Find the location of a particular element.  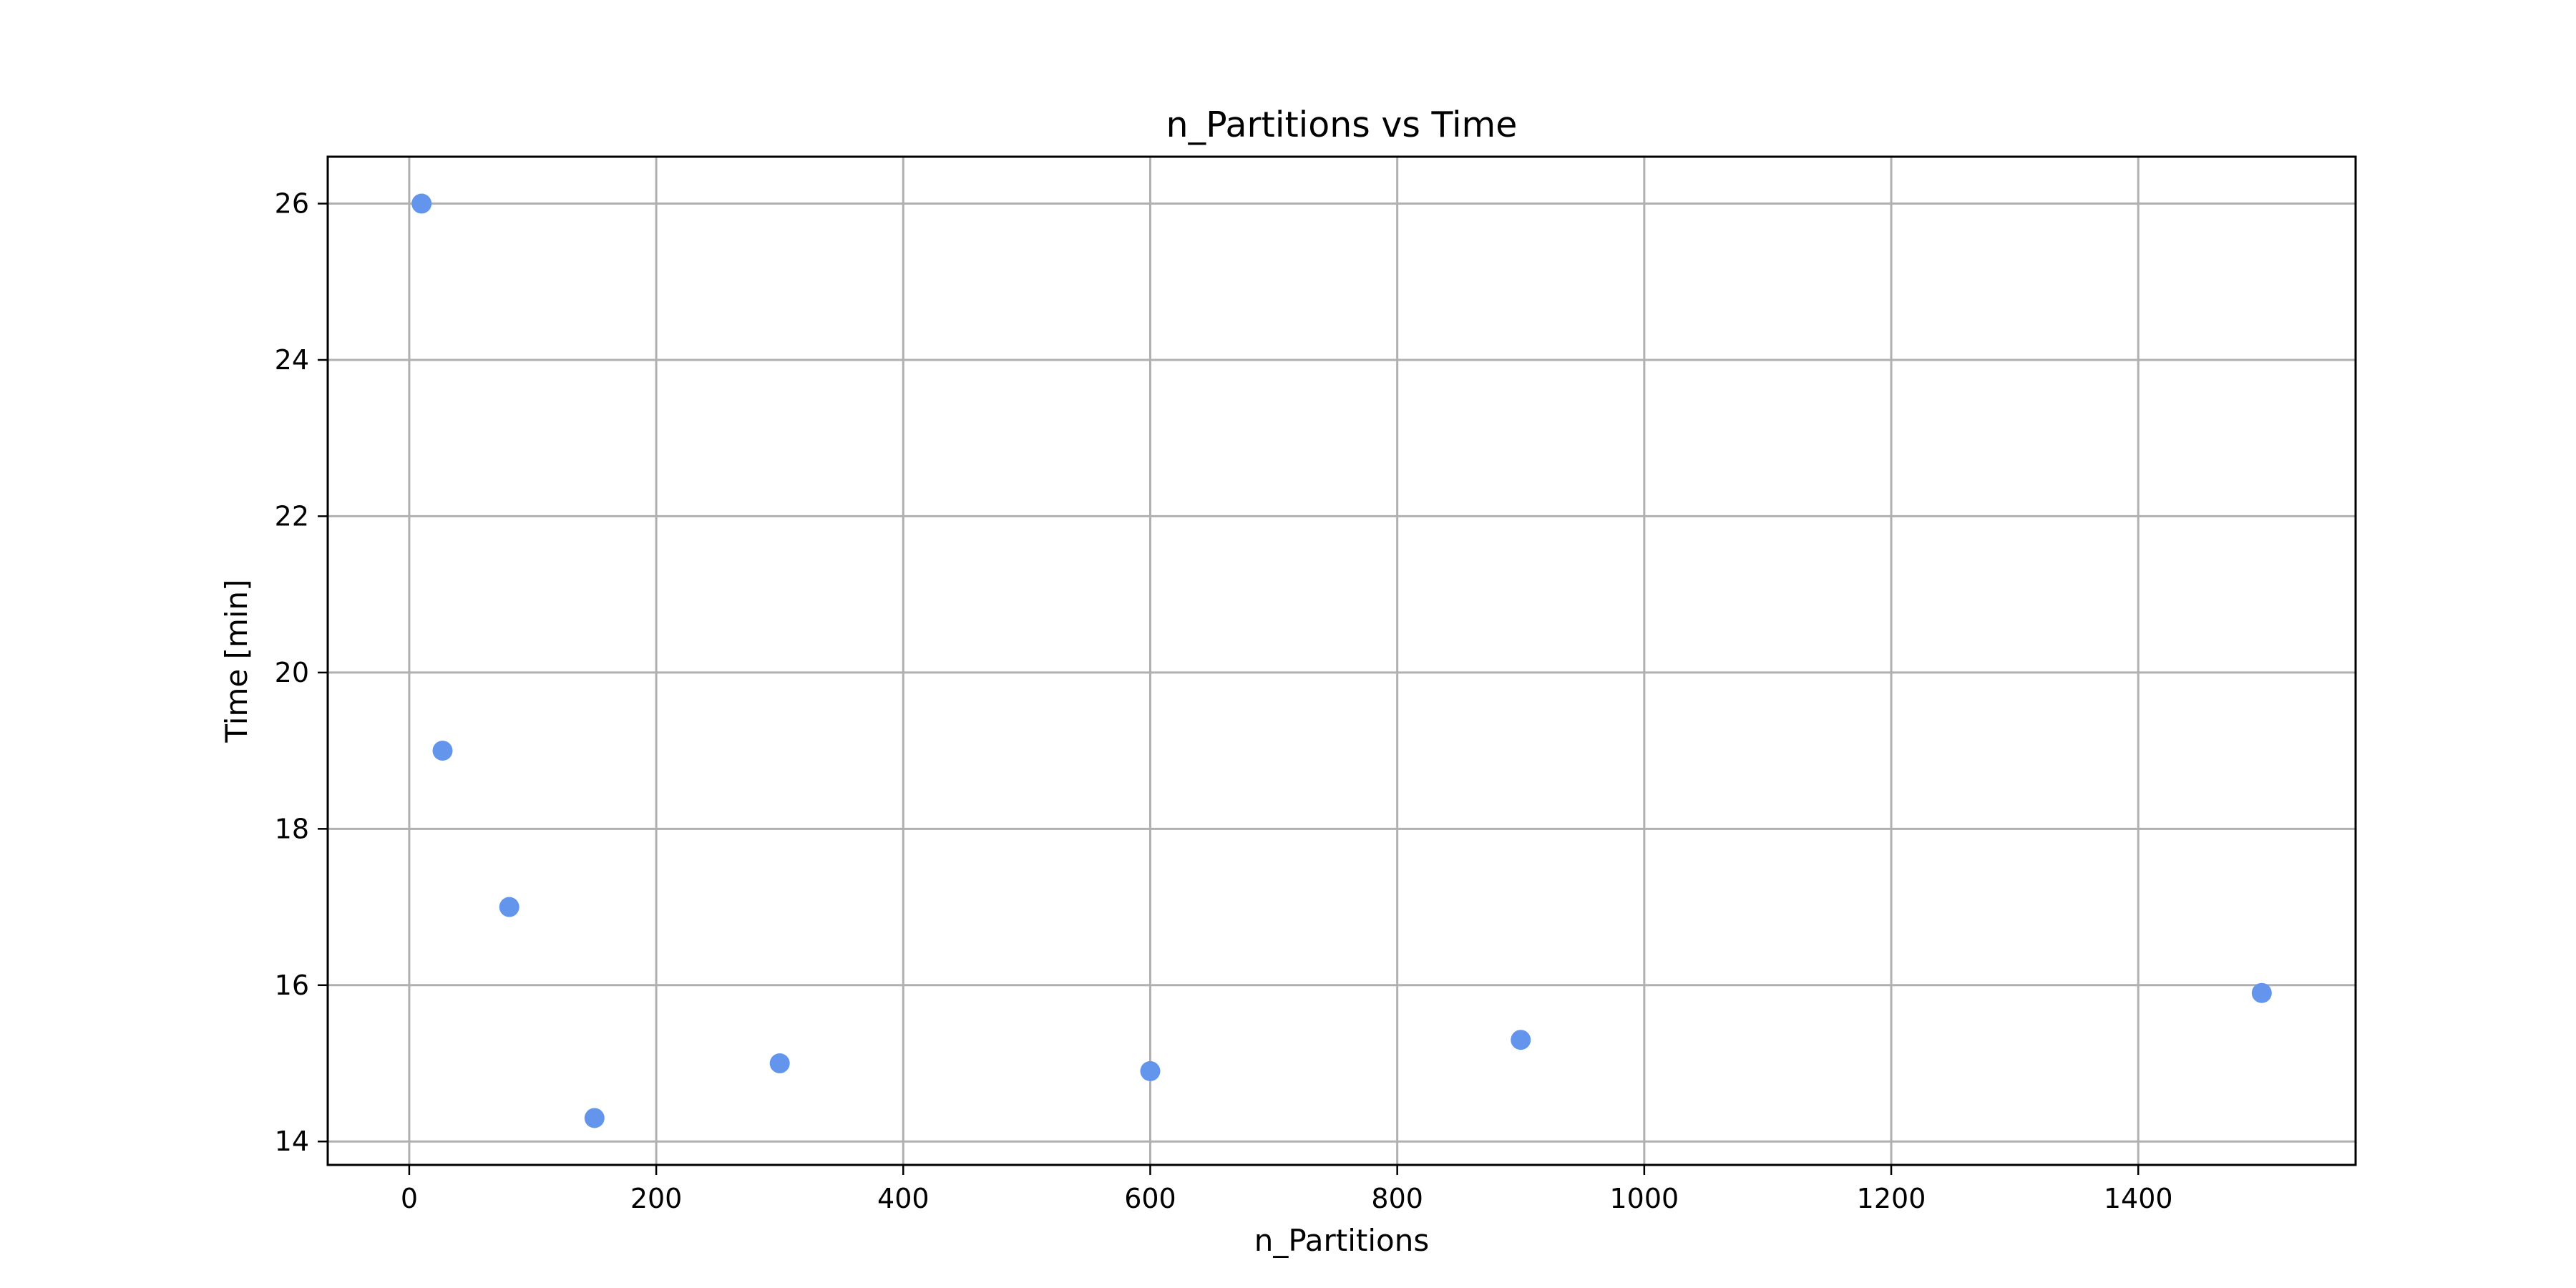

x-tick-label: 0 is located at coordinates (409, 1198).